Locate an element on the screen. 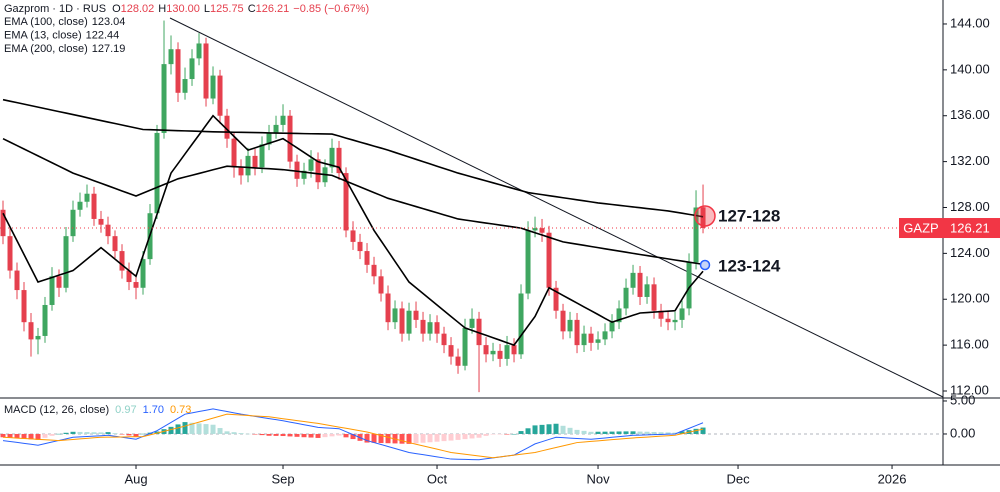  x-tick-label: Nov is located at coordinates (598, 478).